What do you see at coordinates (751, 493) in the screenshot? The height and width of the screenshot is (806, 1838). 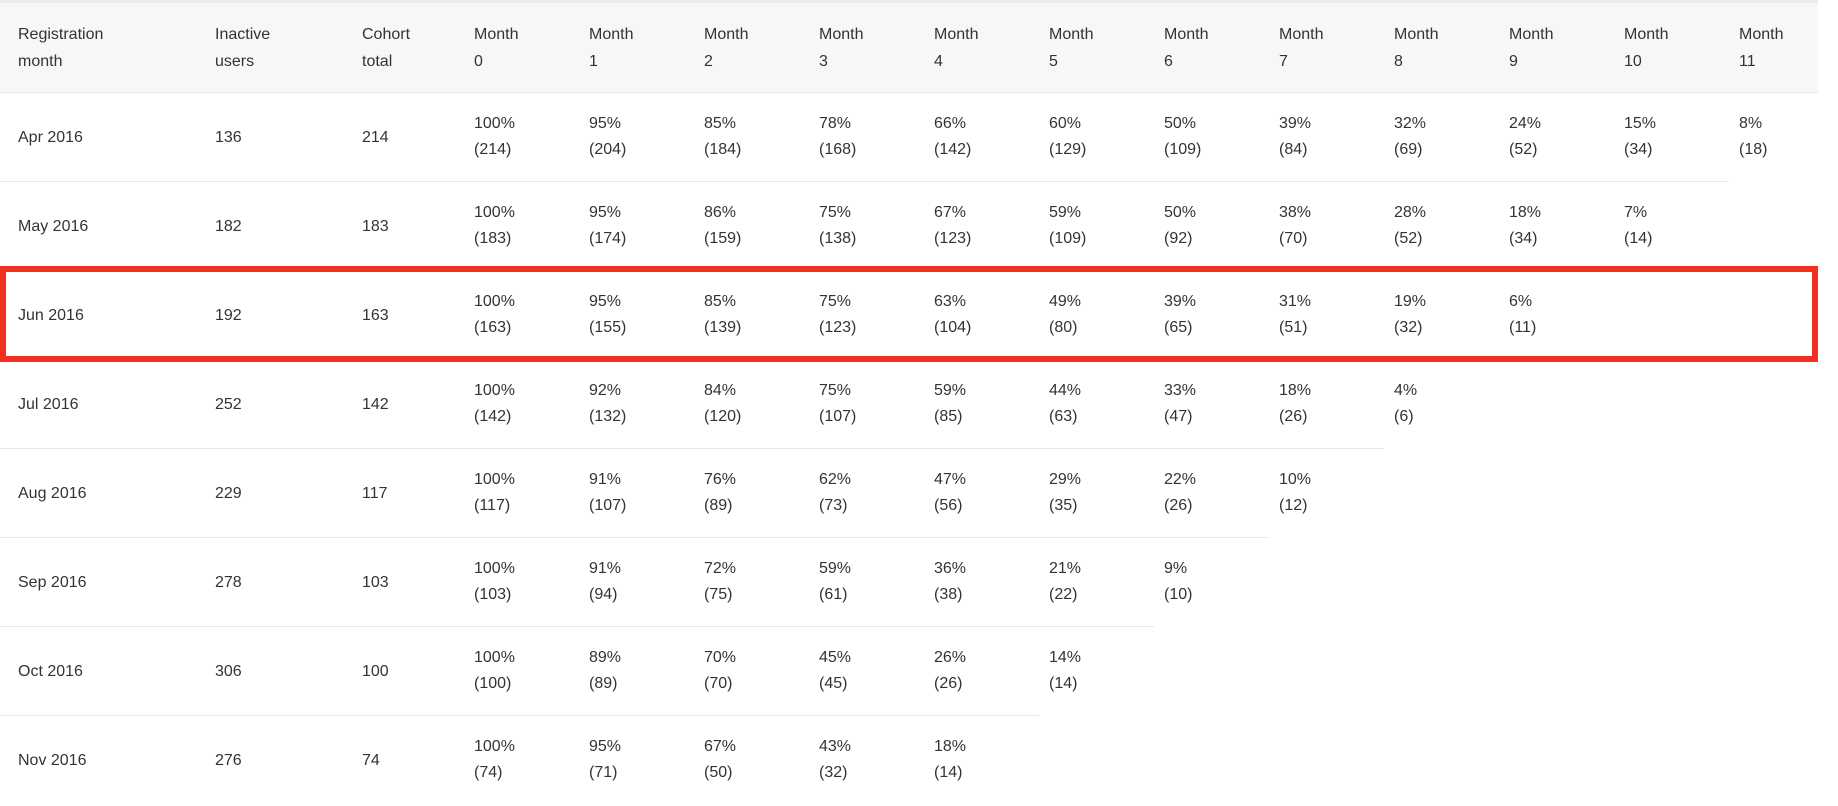 I see `retention-cell: 76% (89)` at bounding box center [751, 493].